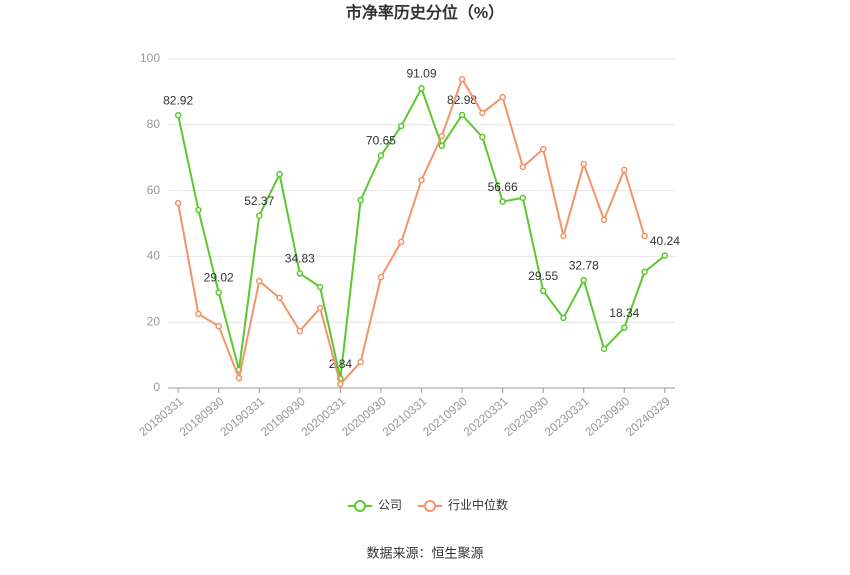  What do you see at coordinates (259, 201) in the screenshot?
I see `data-label: 52.37` at bounding box center [259, 201].